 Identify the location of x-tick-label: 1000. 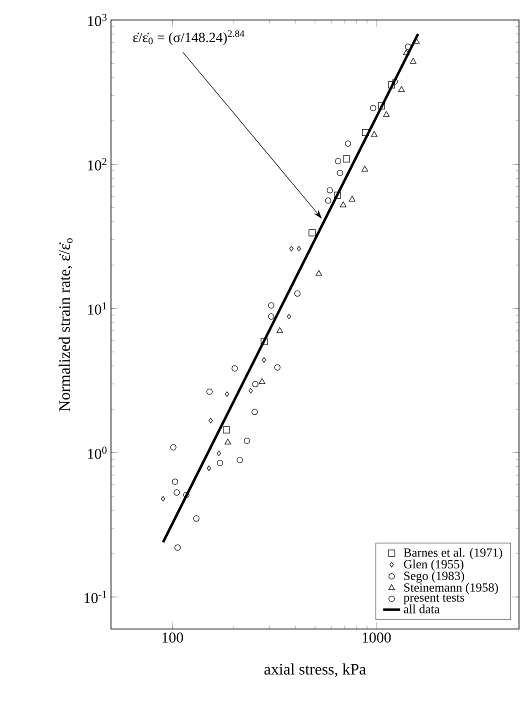
(376, 637).